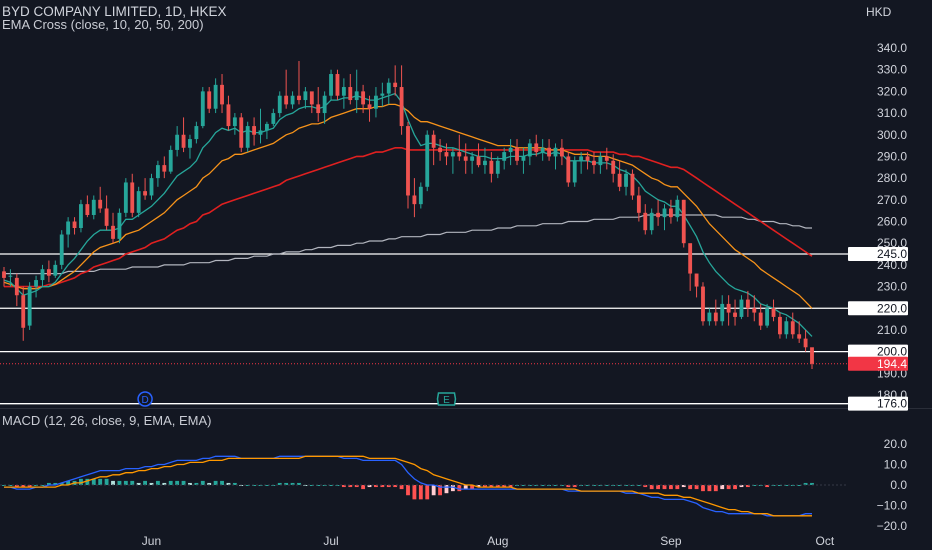  Describe the element at coordinates (107, 420) in the screenshot. I see `macd-legend: MACD (12, 26, close, 9, EMA, EMA)` at that location.